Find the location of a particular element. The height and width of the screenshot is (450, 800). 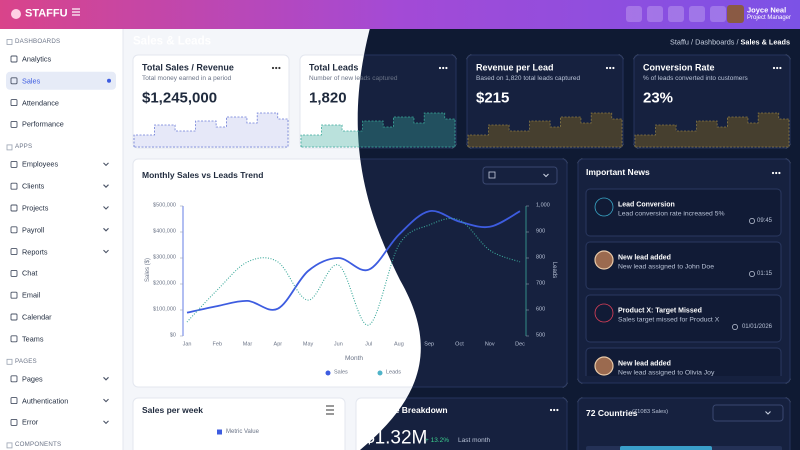

y2-tick-label: 800 is located at coordinates (541, 257).